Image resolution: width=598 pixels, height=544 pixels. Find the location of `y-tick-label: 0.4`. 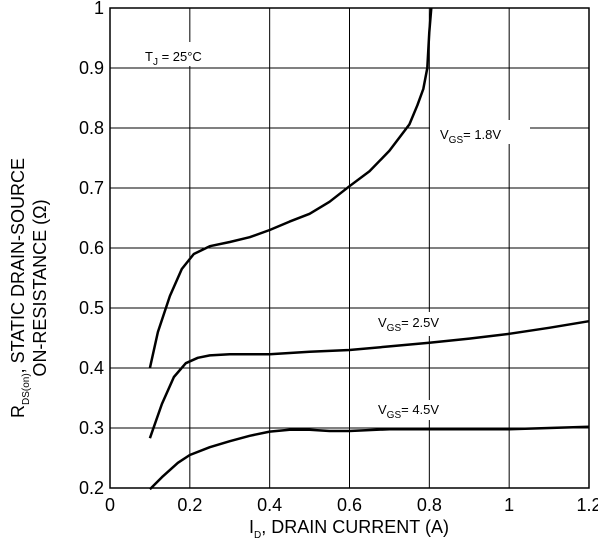

y-tick-label: 0.4 is located at coordinates (91, 368).